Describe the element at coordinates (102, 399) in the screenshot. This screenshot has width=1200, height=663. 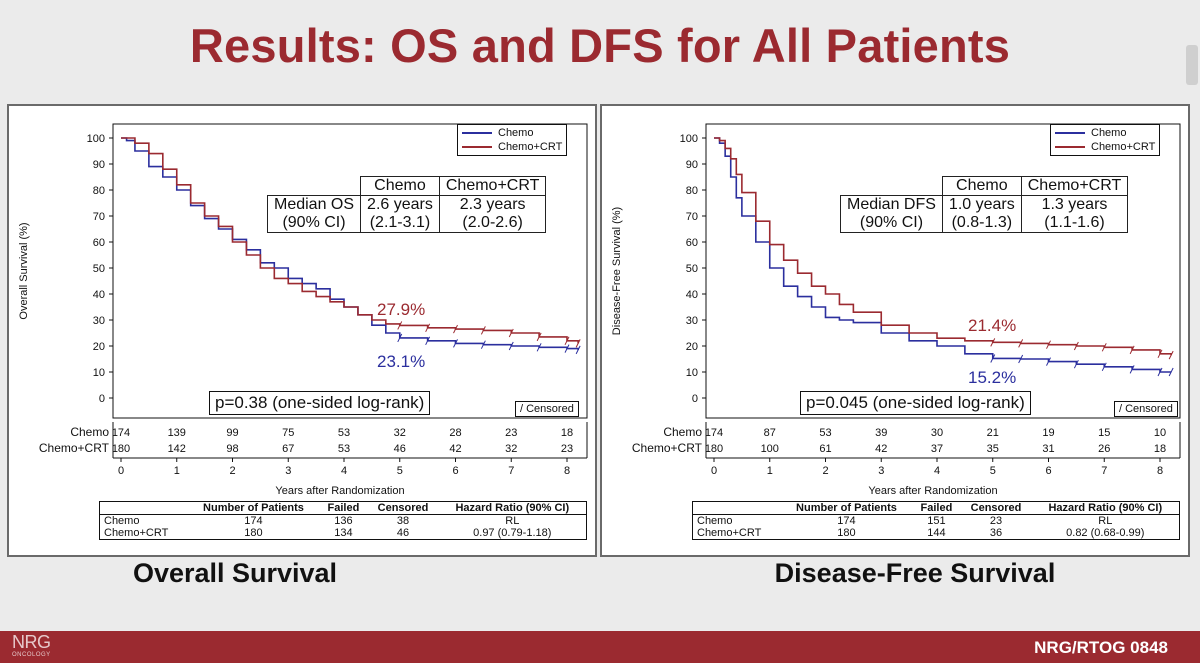
I see `y-tick-label: 0` at that location.